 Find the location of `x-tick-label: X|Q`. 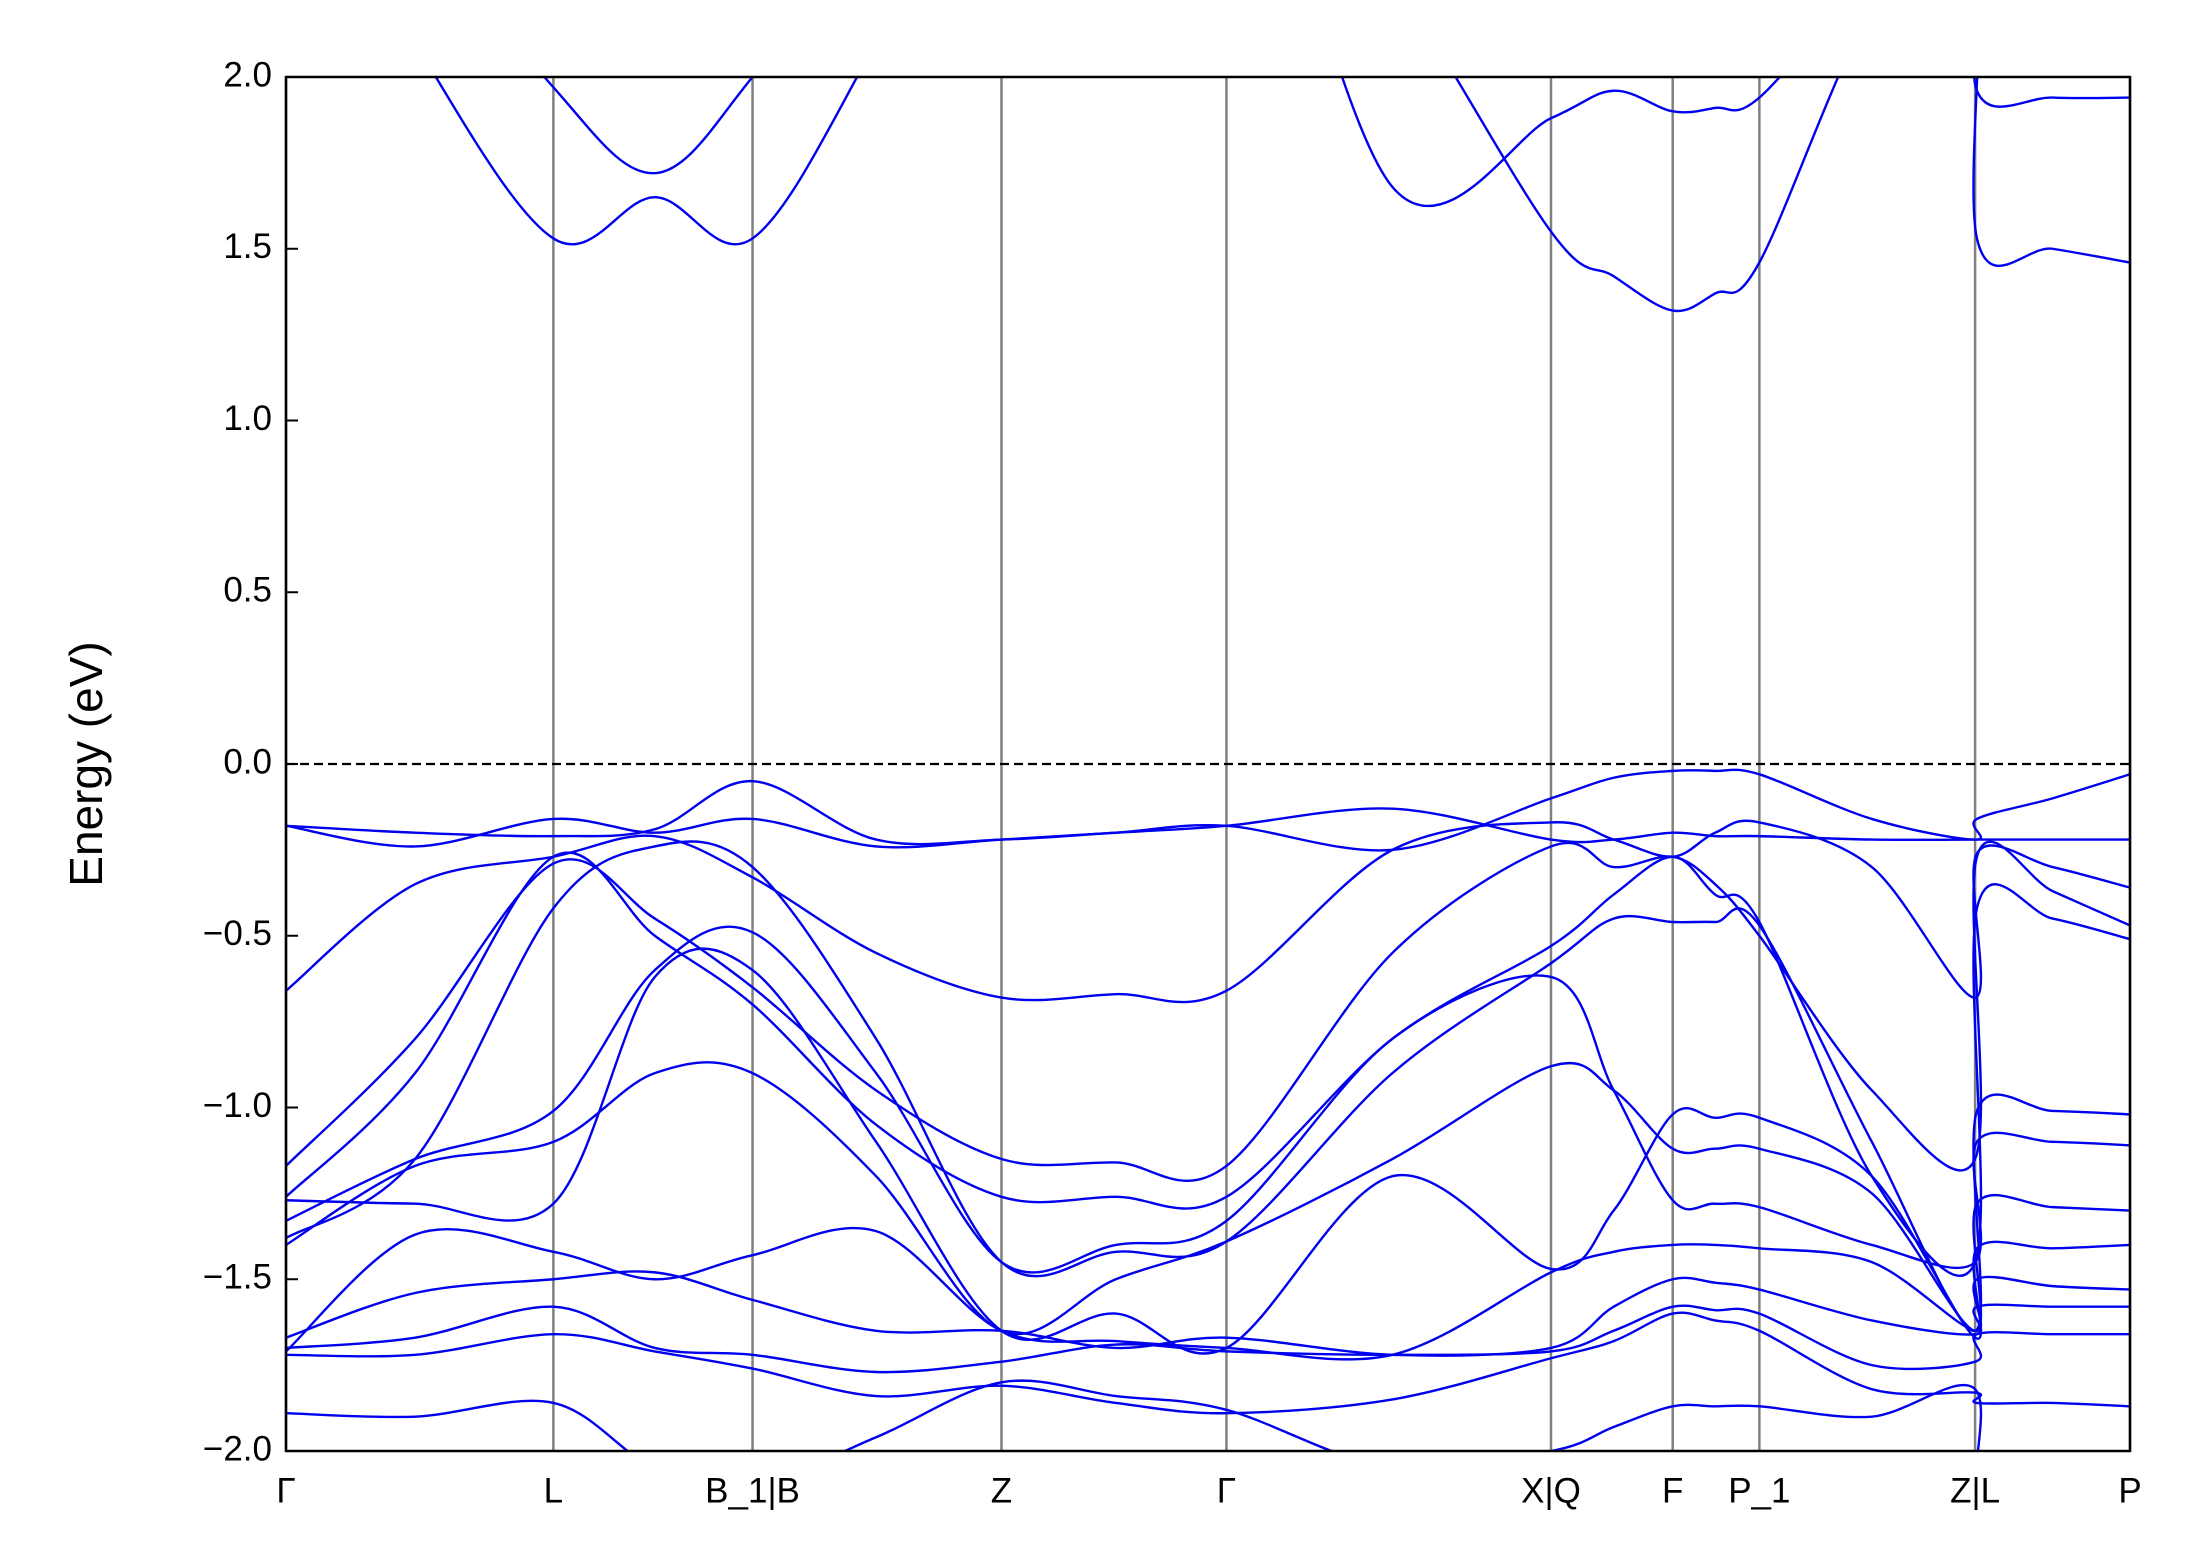

x-tick-label: X|Q is located at coordinates (1551, 1490).